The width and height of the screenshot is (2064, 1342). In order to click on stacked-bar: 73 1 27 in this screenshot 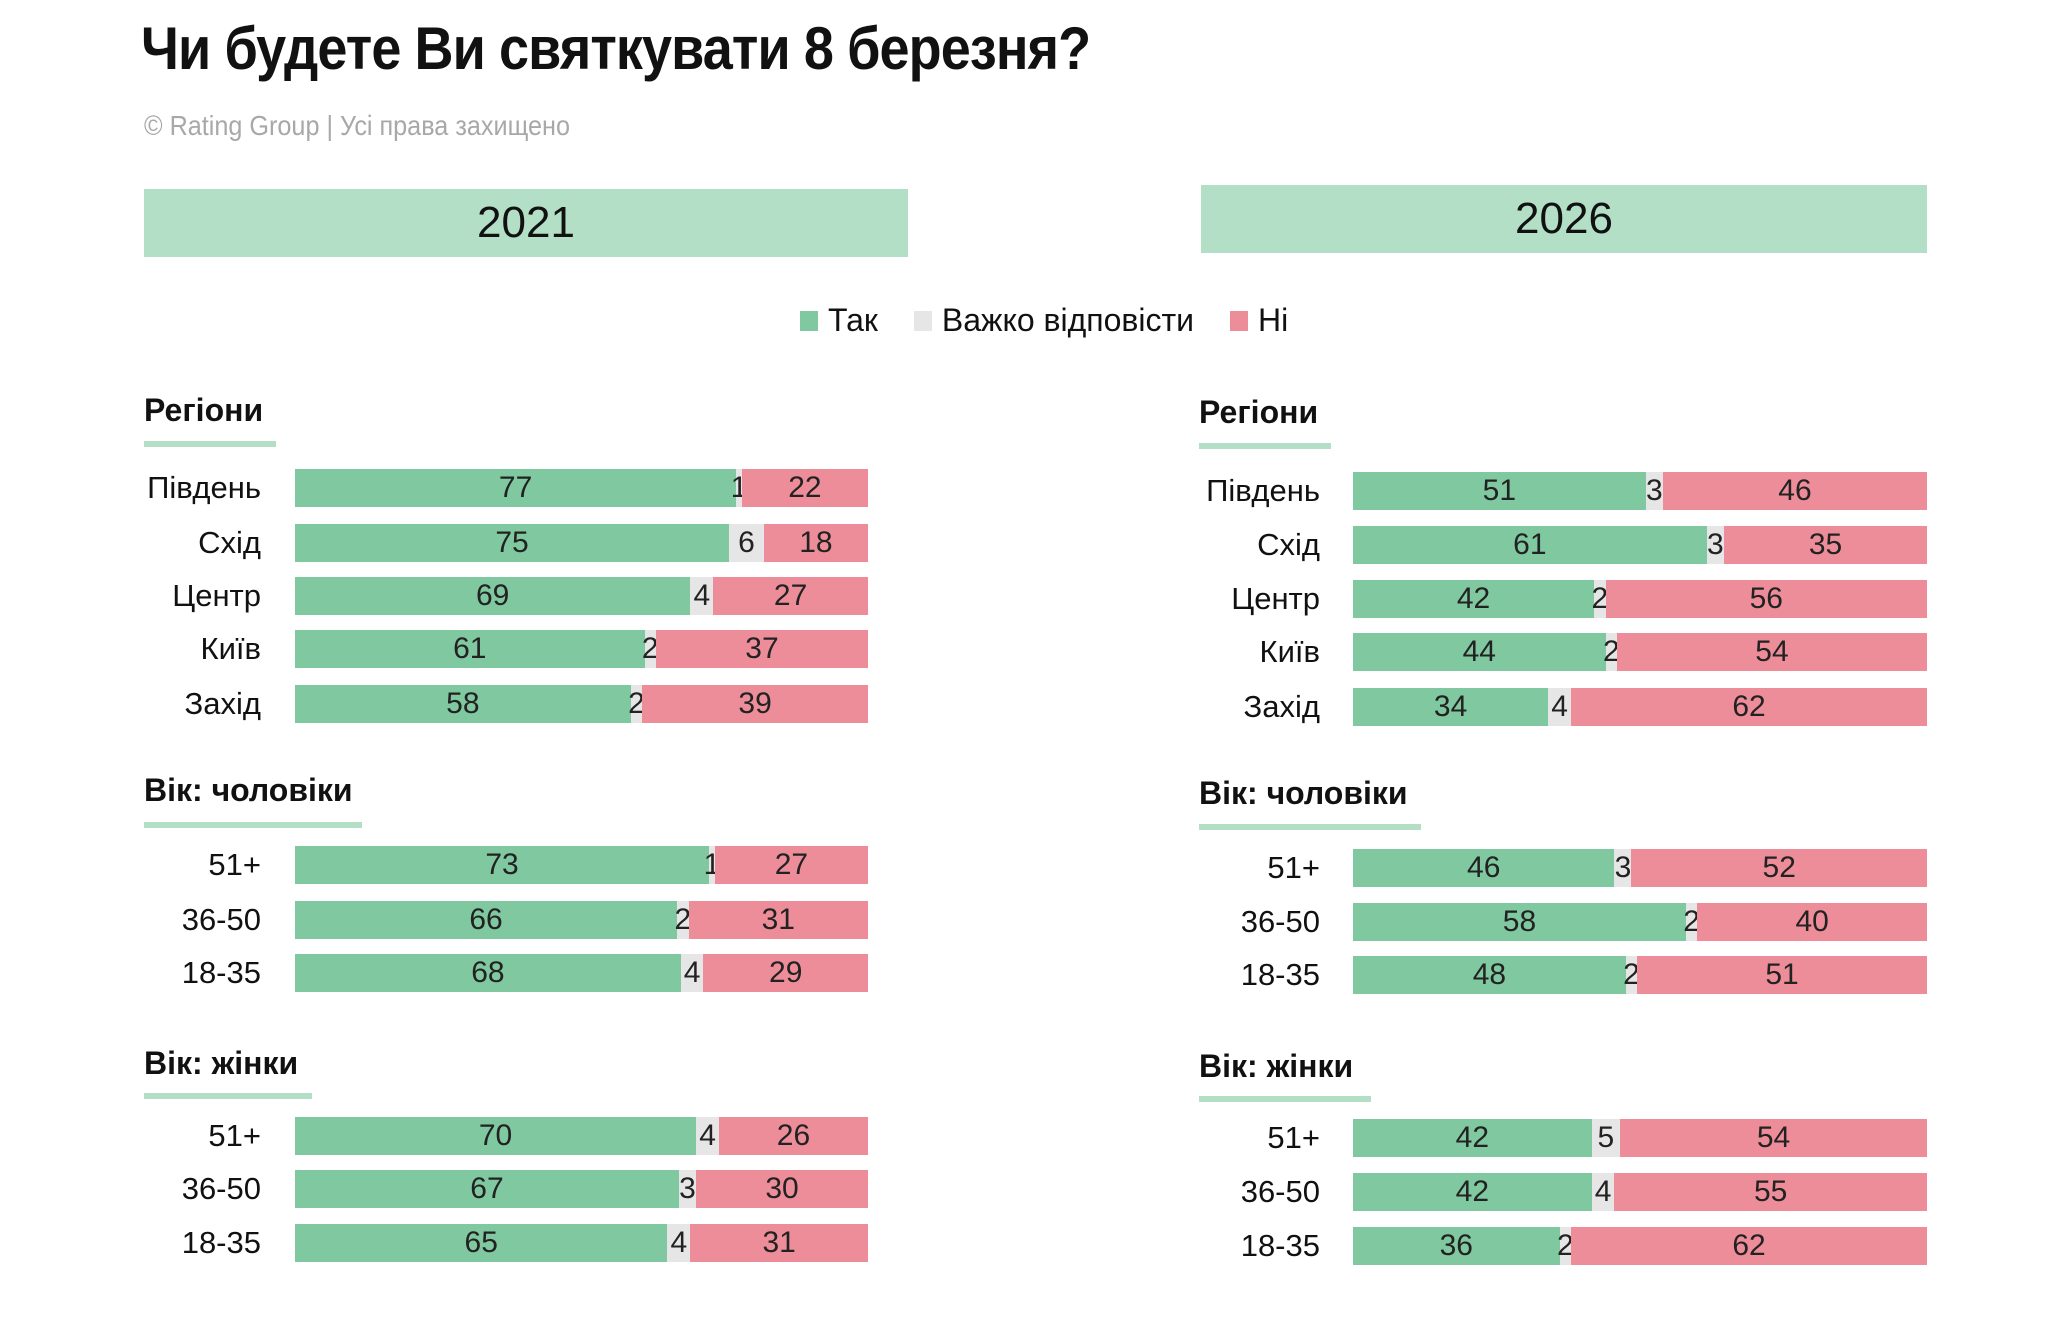, I will do `click(581, 865)`.